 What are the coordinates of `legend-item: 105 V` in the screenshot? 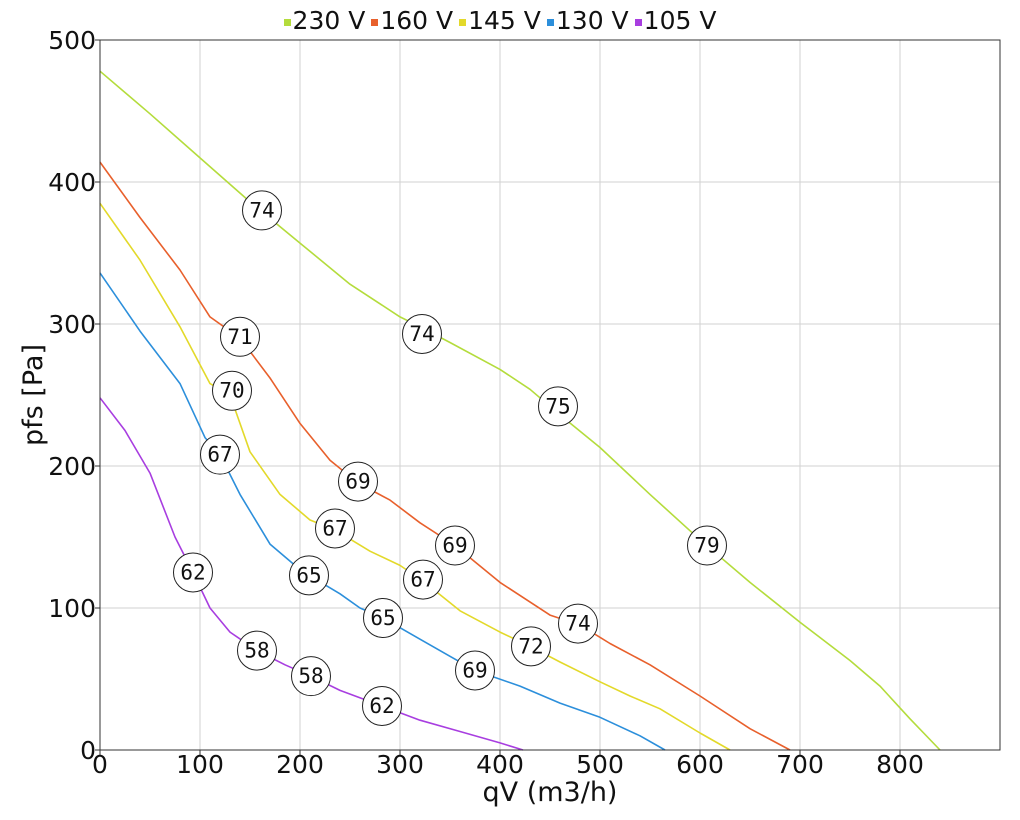 It's located at (675, 20).